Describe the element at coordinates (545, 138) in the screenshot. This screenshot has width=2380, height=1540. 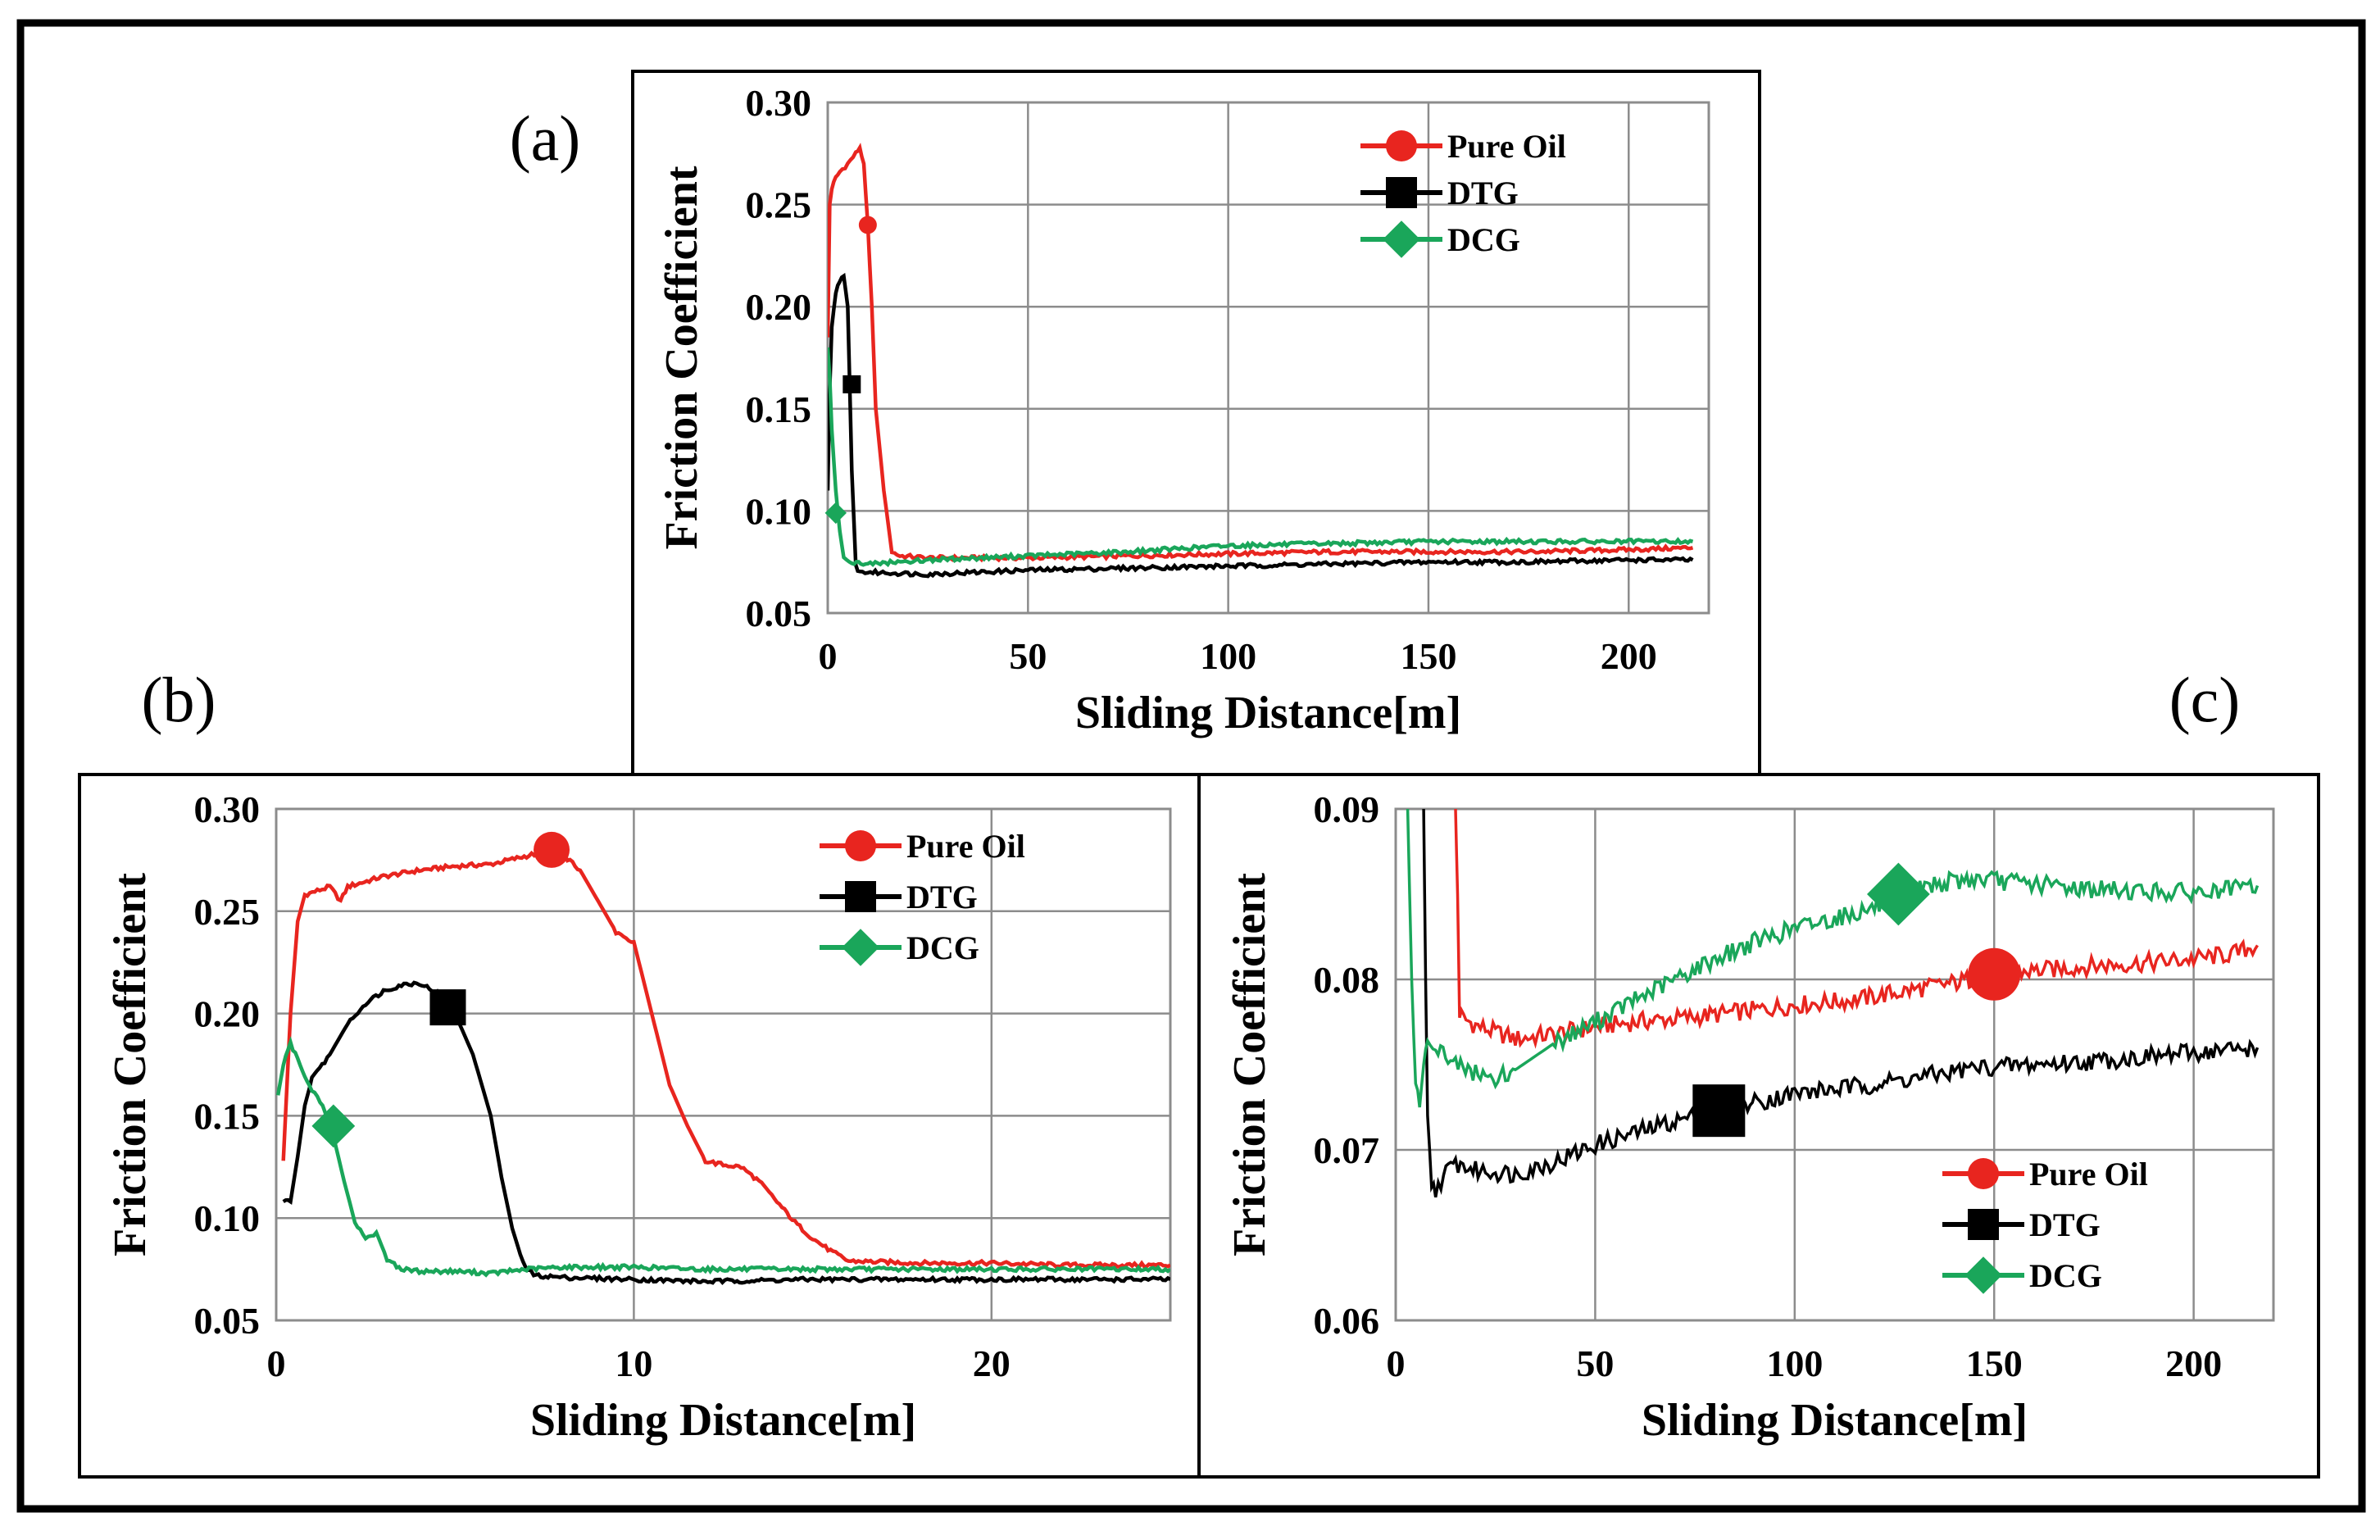
I see `panel-label: (a)` at that location.